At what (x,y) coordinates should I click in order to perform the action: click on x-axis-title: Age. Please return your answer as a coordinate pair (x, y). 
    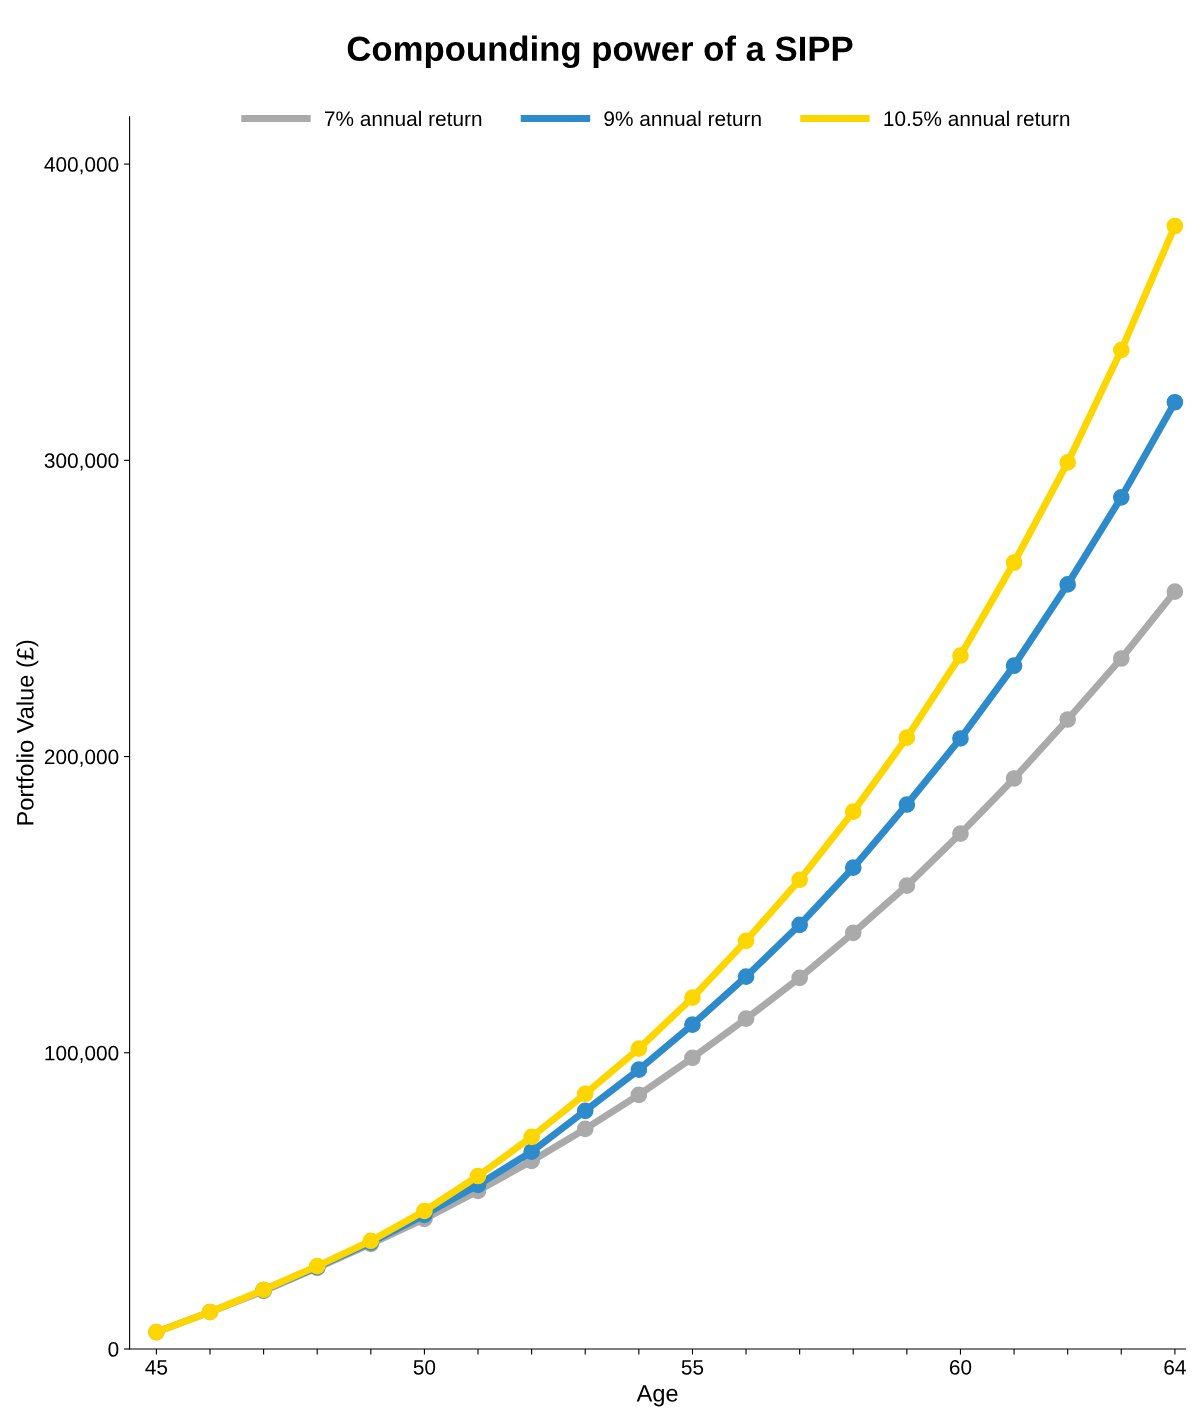
    Looking at the image, I should click on (657, 1396).